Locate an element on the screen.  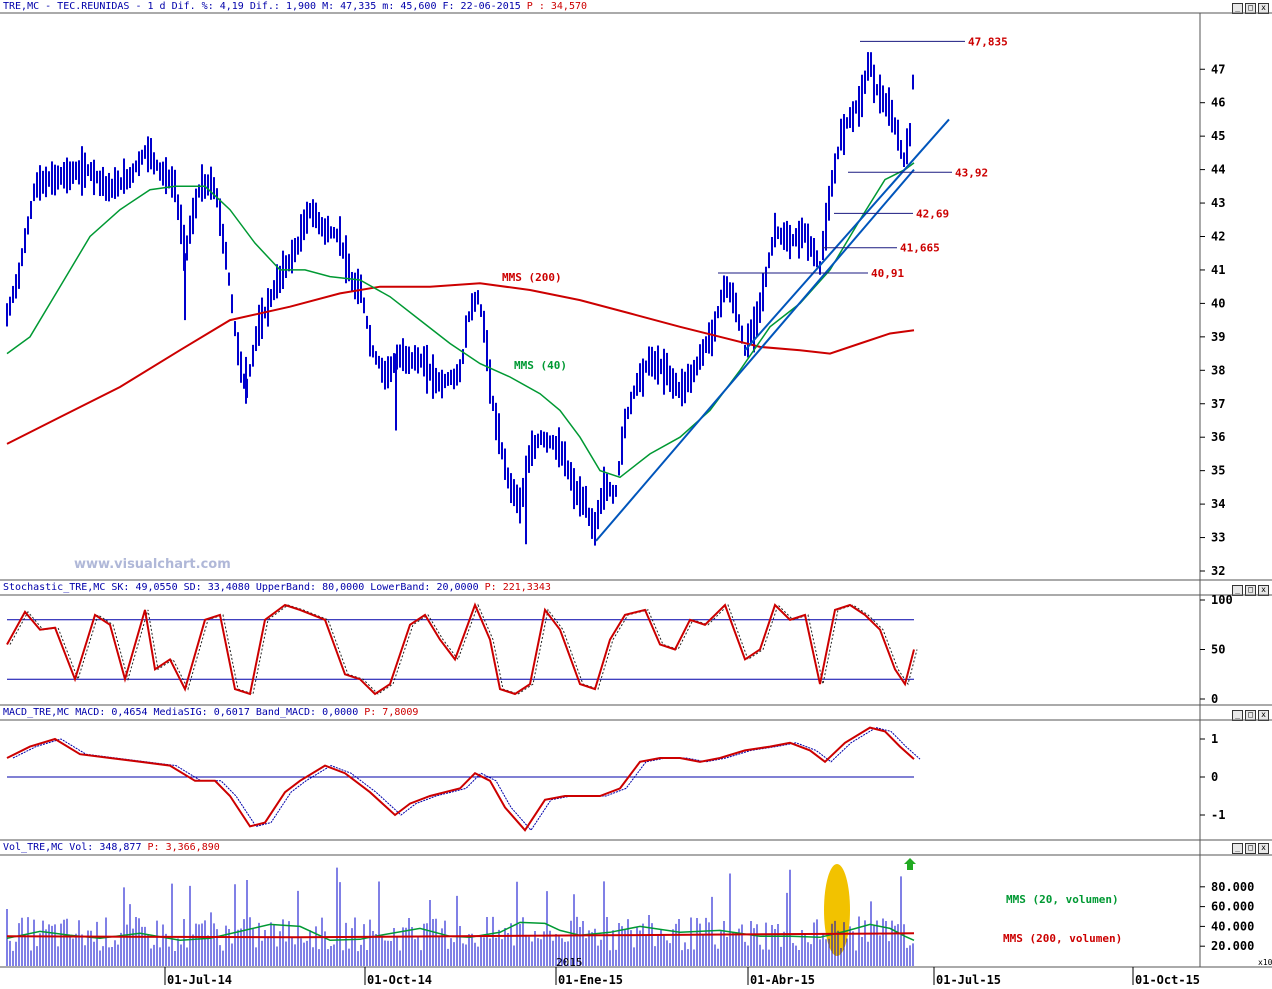
volume-panel-header: Vol_TRE,MC Vol: 348,877 P: 3,366,890 is located at coordinates (111, 847).